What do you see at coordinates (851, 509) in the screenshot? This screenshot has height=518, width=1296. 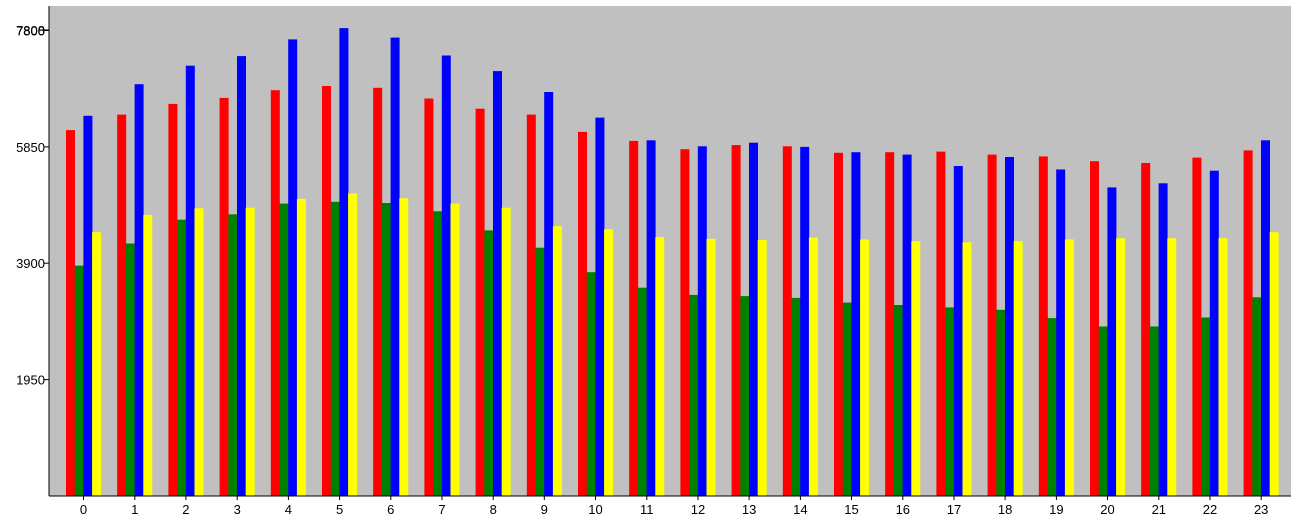 I see `x-tick-label: 15` at bounding box center [851, 509].